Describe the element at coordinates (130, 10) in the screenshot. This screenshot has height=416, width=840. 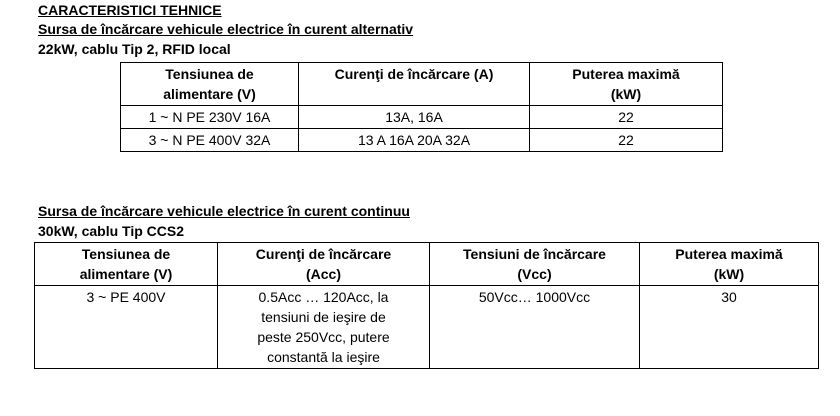
I see `title: CARACTERISTICI TEHNICE` at that location.